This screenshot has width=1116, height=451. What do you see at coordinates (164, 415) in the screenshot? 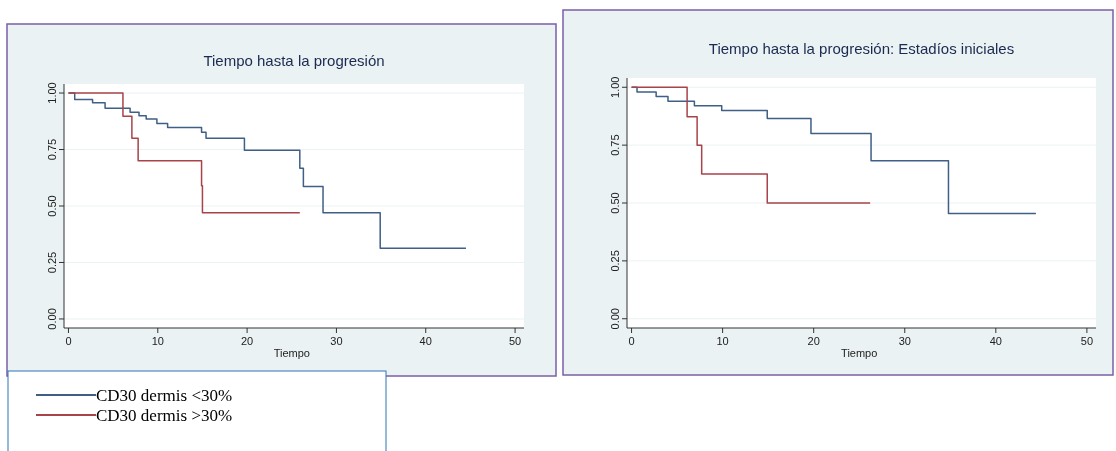
I see `legend-label: CD30 dermis >30%` at bounding box center [164, 415].